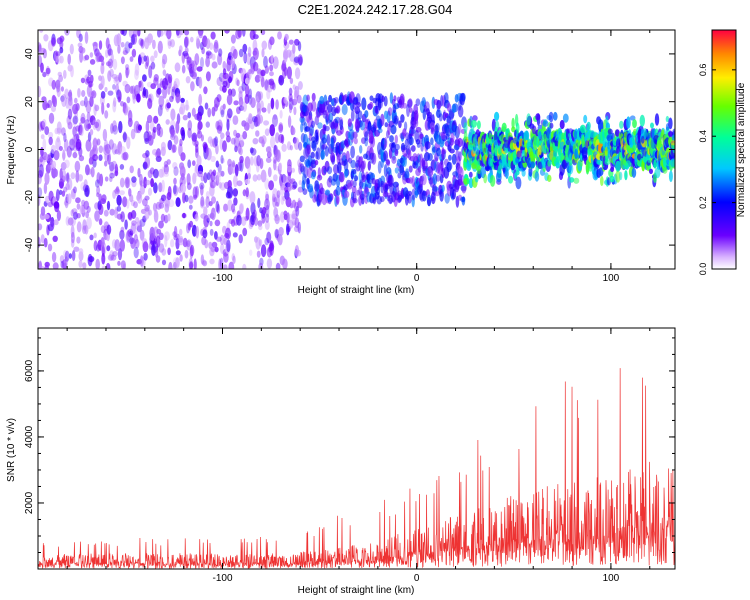 Image resolution: width=750 pixels, height=600 pixels. Describe the element at coordinates (29, 370) in the screenshot. I see `y-tick-label: 6000` at that location.